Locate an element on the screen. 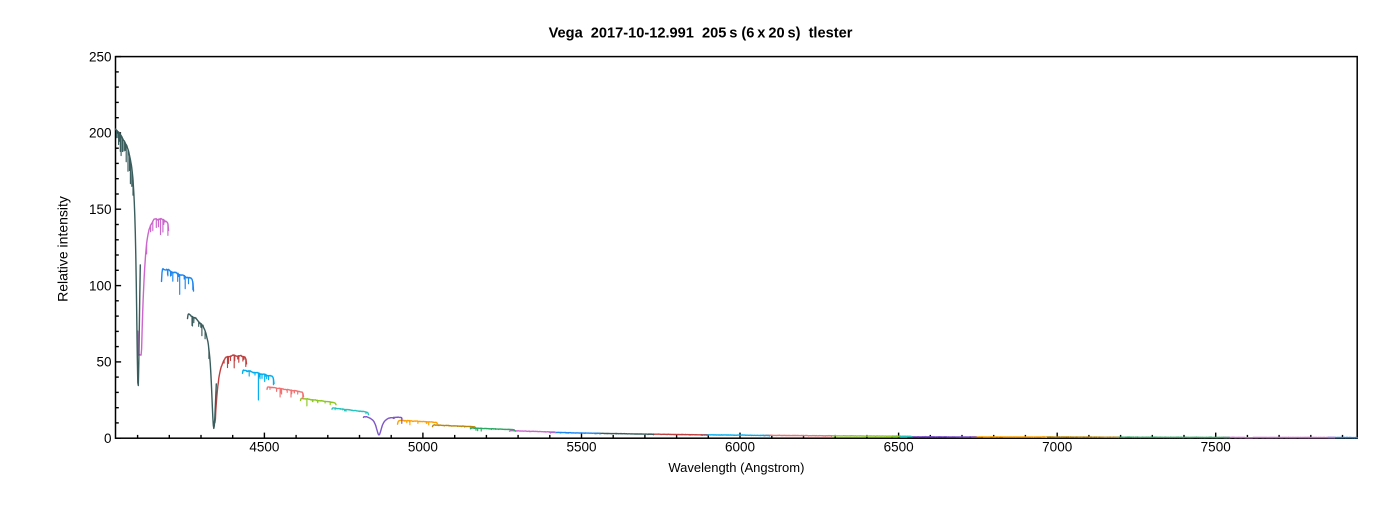 This screenshot has width=1400, height=505. svg-text: 4500 is located at coordinates (264, 447).